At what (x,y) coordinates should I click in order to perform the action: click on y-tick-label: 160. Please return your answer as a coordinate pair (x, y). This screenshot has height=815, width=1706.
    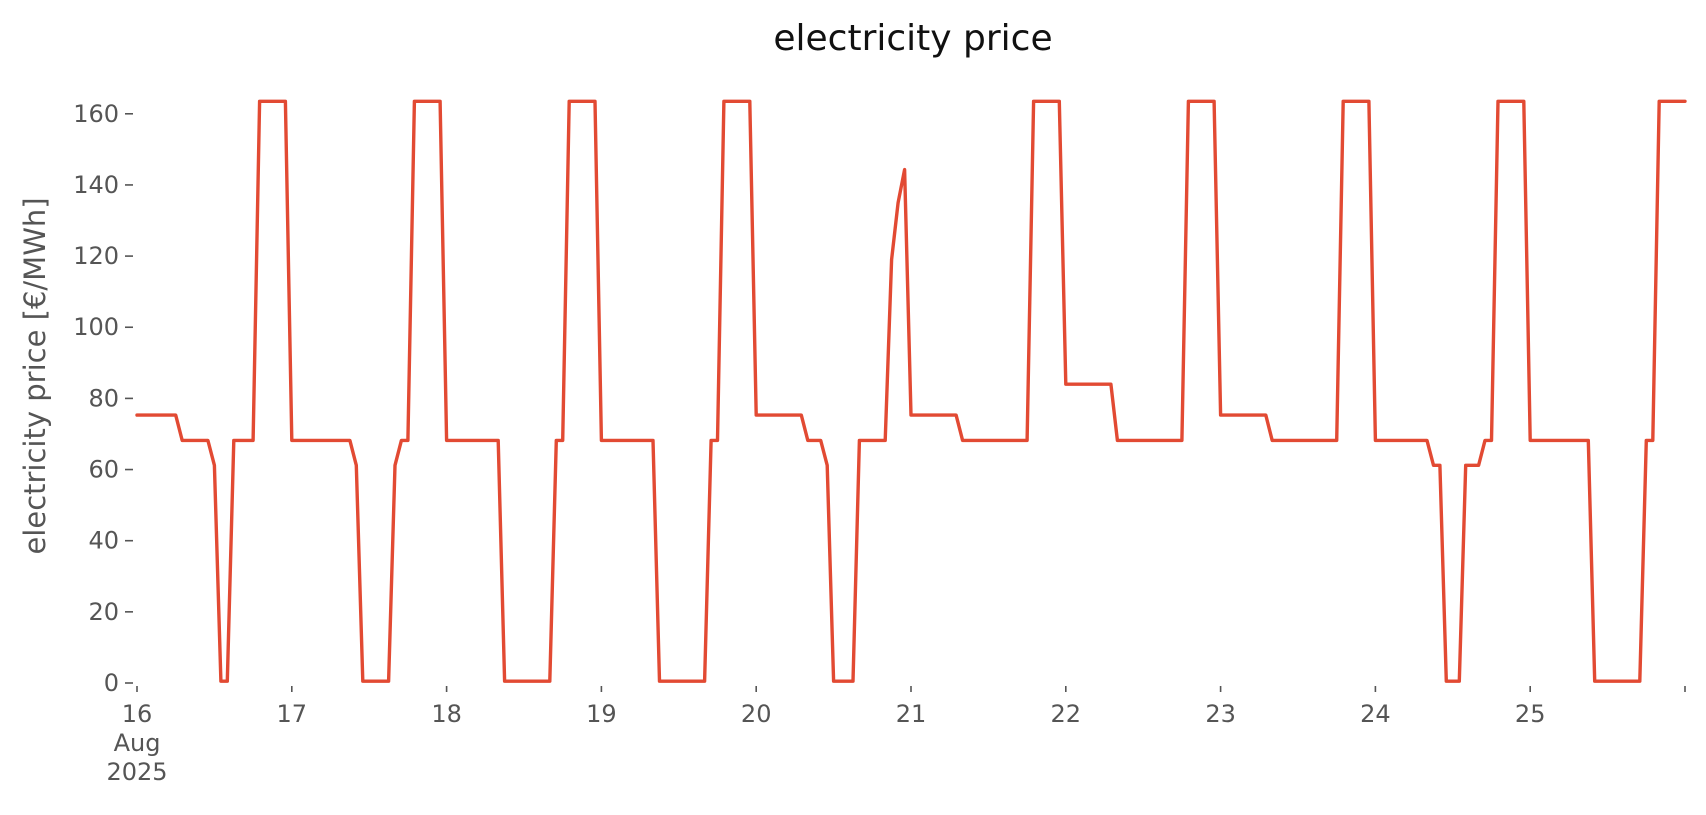
    Looking at the image, I should click on (96, 114).